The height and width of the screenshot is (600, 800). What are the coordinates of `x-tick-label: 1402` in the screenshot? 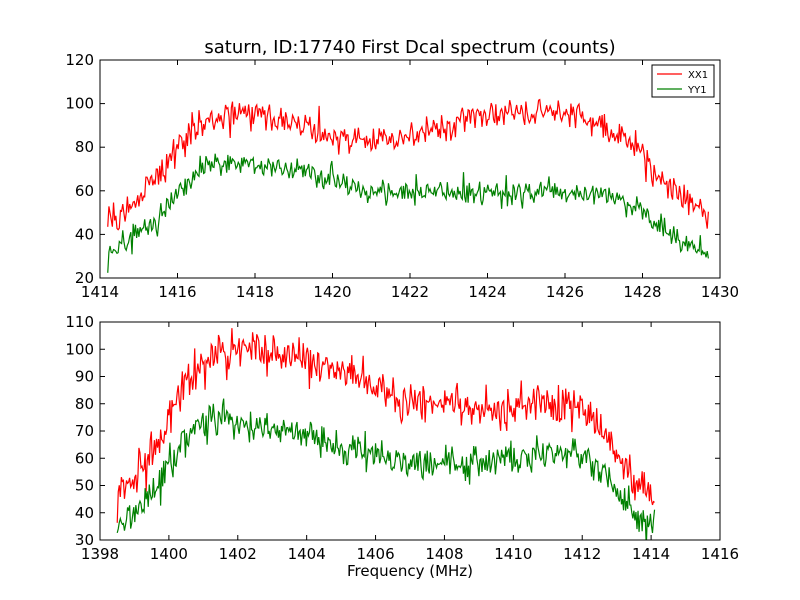 It's located at (238, 554).